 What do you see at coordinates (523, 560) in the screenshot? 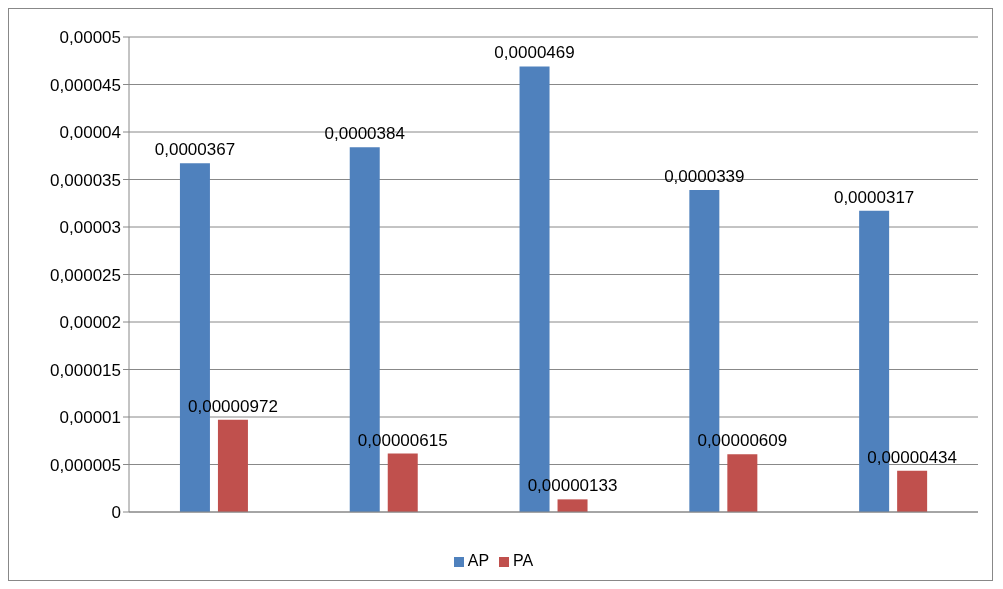
I see `legend-label: PA` at bounding box center [523, 560].